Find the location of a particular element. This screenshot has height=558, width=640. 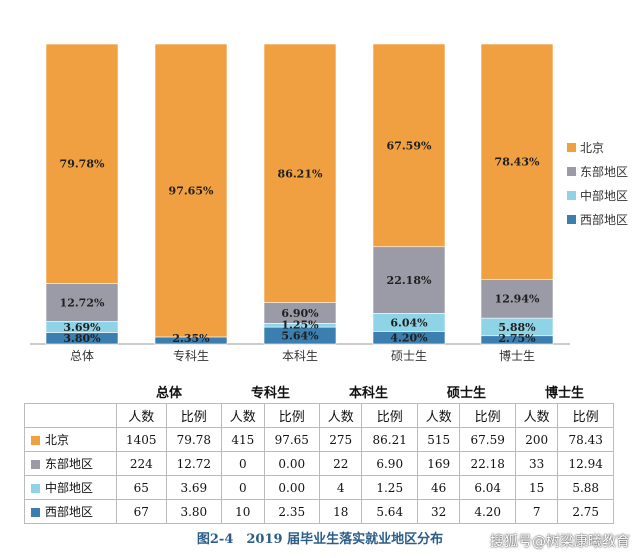

table-cell: 18 is located at coordinates (341, 511).